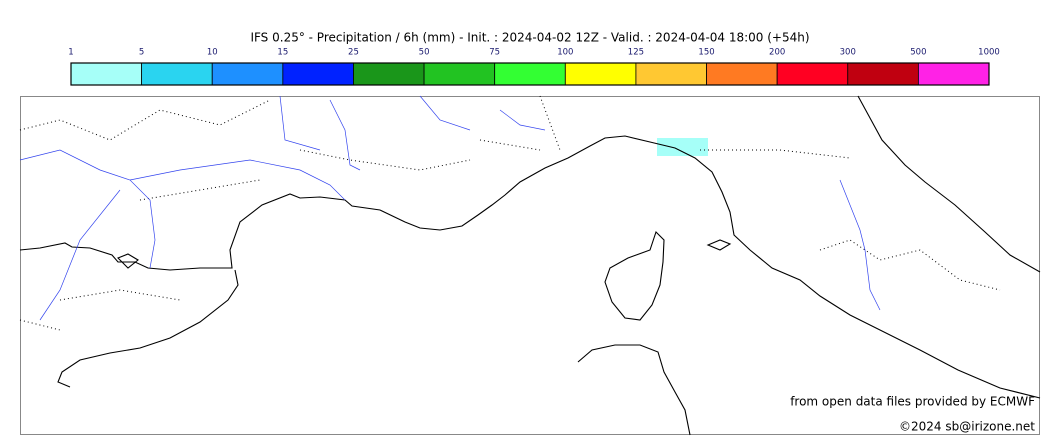  I want to click on colorbar-tick-label: 300, so click(848, 53).